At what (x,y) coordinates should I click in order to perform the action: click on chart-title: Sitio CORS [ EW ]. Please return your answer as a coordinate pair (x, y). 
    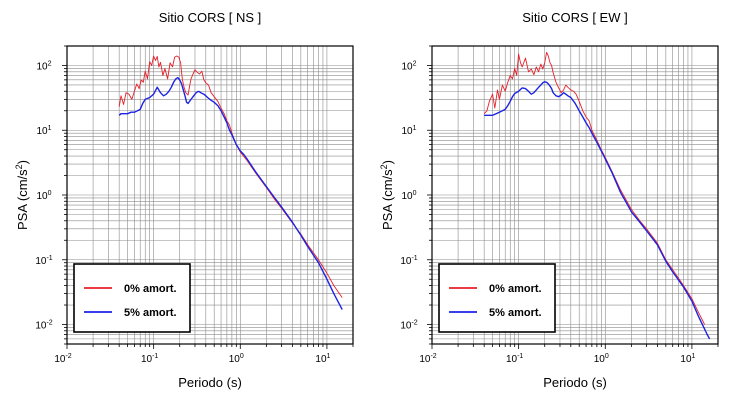
    Looking at the image, I should click on (574, 17).